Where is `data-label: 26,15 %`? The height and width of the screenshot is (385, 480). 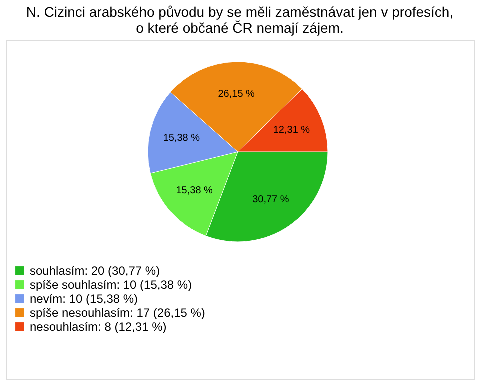 data-label: 26,15 % is located at coordinates (237, 94).